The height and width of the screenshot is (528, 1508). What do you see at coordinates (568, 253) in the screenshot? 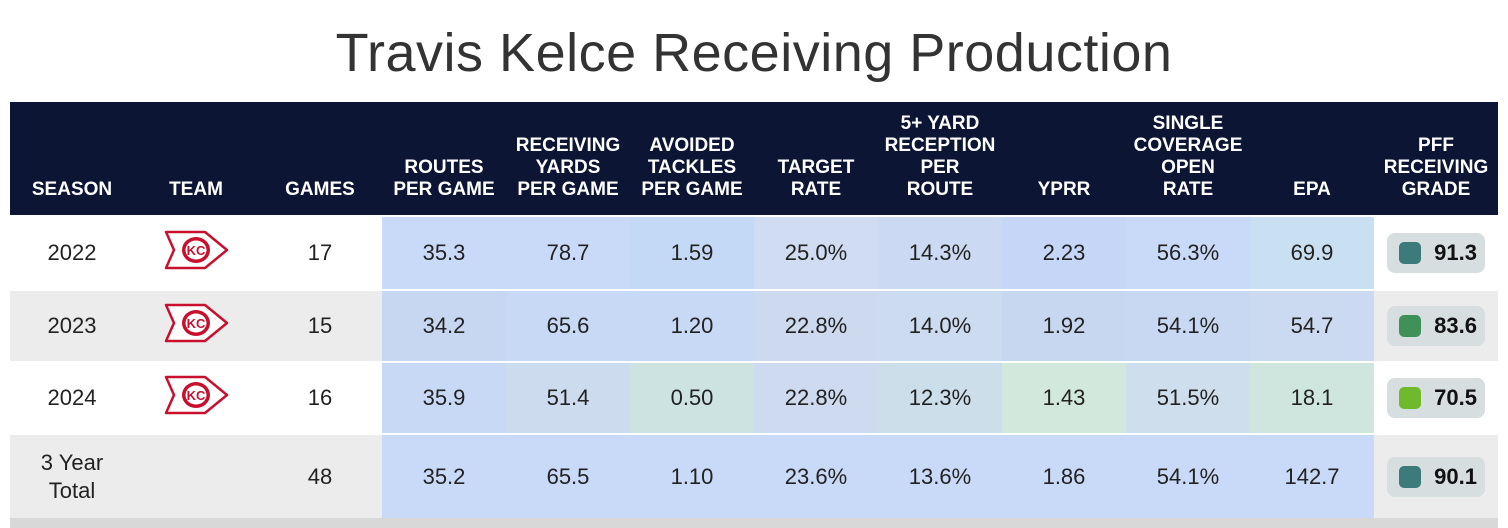
I see `cell-receiving-yards-per-game: 78.7` at bounding box center [568, 253].